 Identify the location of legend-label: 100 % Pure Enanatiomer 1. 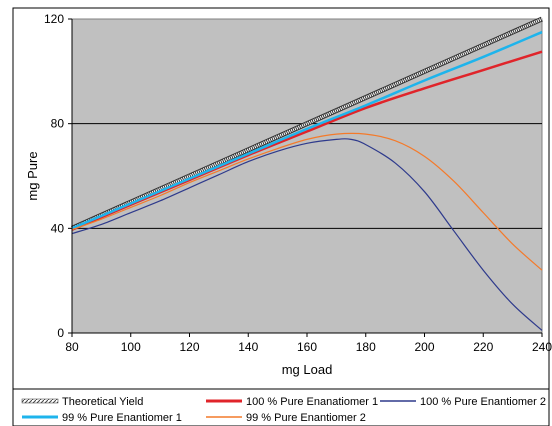
(312, 402).